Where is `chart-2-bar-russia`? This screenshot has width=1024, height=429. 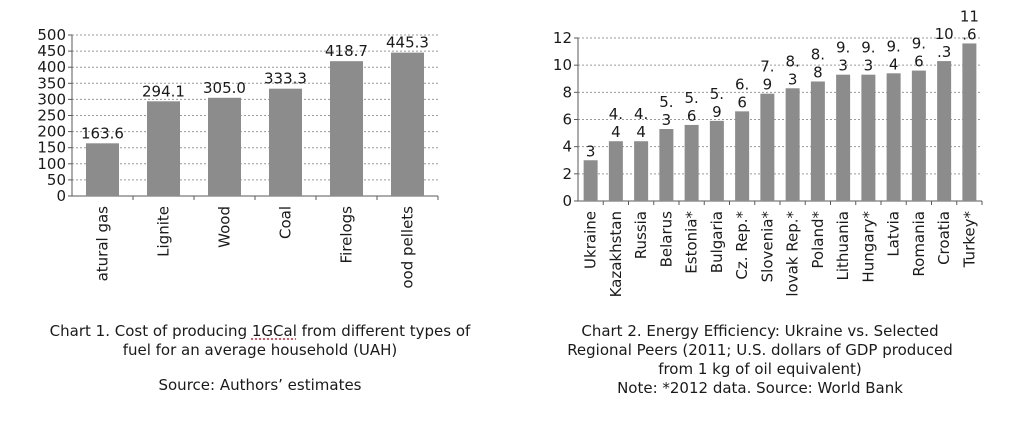 chart-2-bar-russia is located at coordinates (641, 171).